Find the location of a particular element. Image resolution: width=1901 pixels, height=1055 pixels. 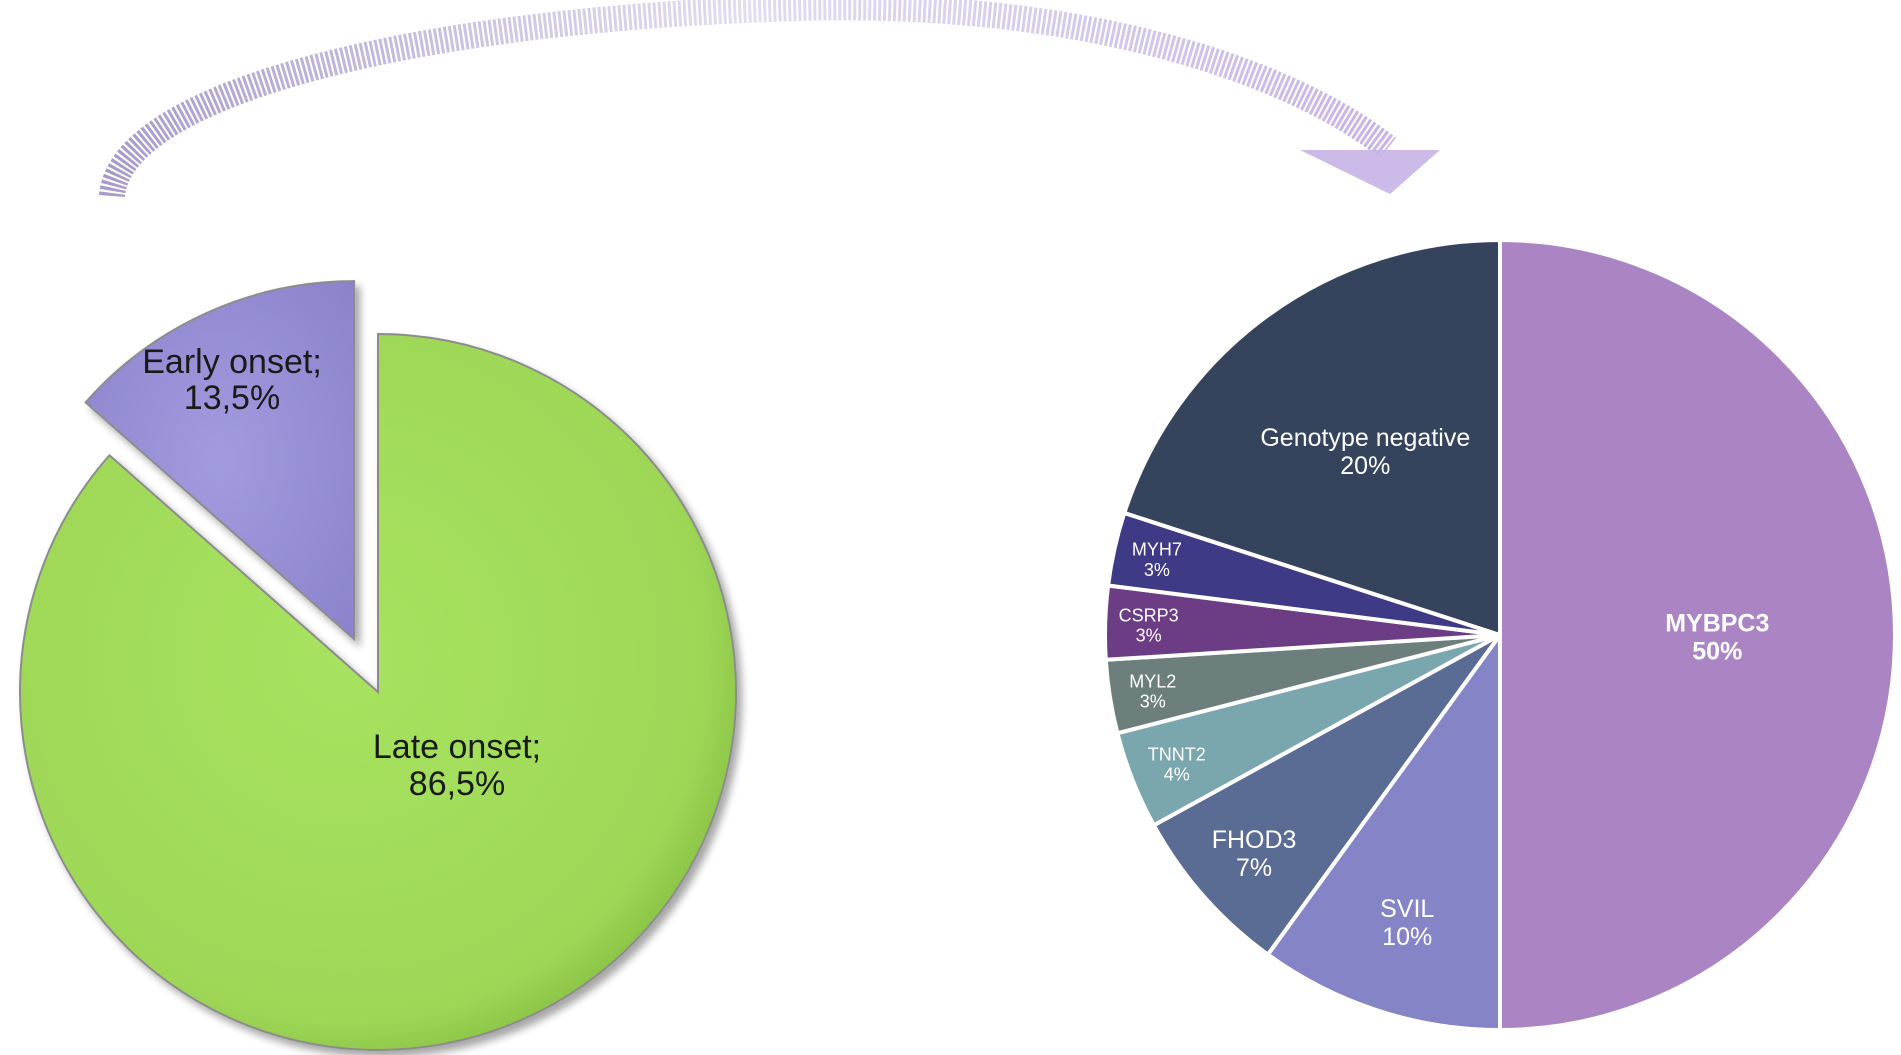

csrp3-name: CSRP3 is located at coordinates (1149, 615).